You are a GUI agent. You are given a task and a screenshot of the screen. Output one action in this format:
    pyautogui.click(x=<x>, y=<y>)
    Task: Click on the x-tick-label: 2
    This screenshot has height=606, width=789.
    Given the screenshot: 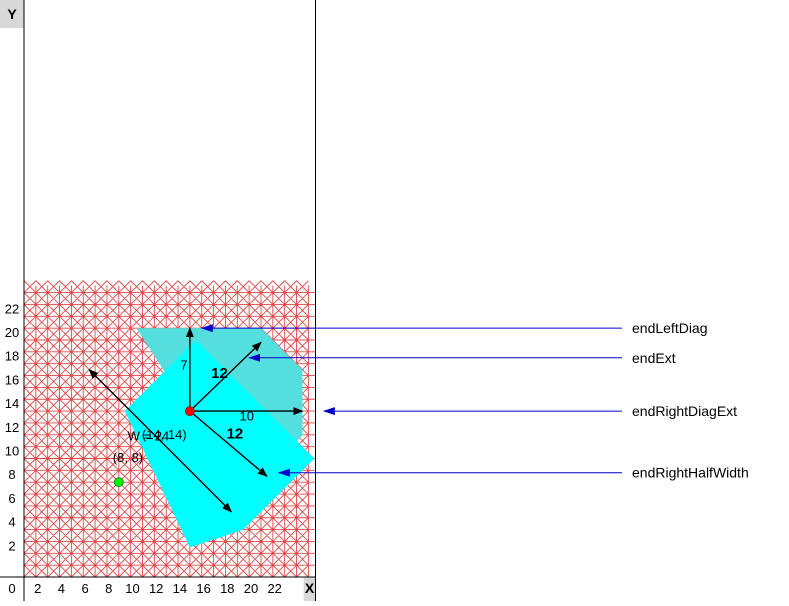 What is the action you would take?
    pyautogui.click(x=37, y=588)
    